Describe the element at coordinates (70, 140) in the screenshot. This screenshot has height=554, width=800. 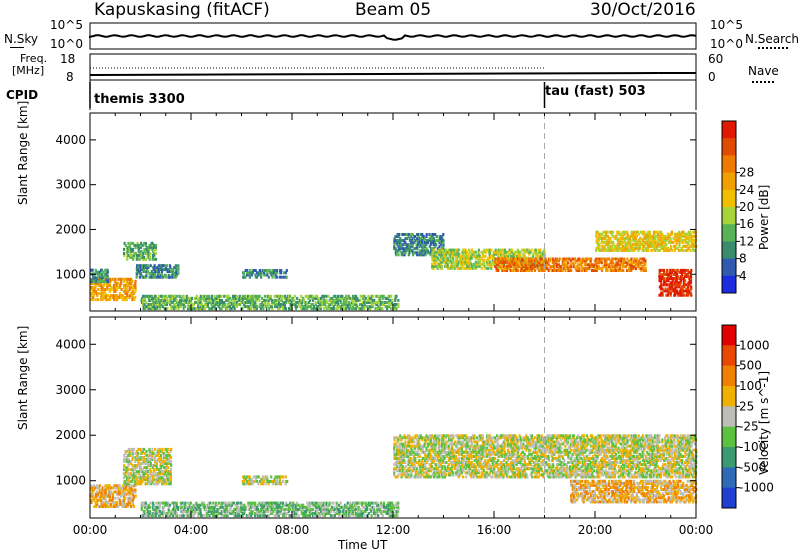
I see `y-tick-label: 4000` at that location.